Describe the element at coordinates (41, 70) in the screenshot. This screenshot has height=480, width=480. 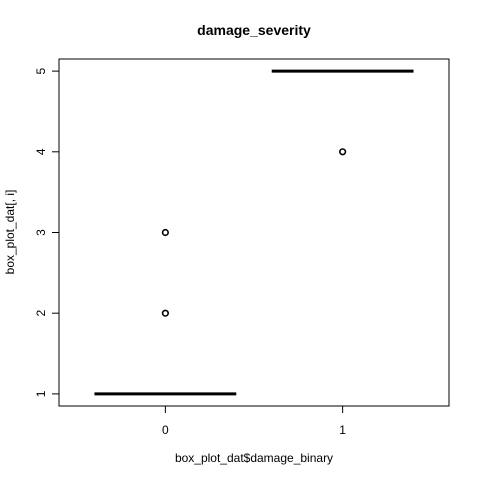
I see `y-tick-label: 5` at that location.